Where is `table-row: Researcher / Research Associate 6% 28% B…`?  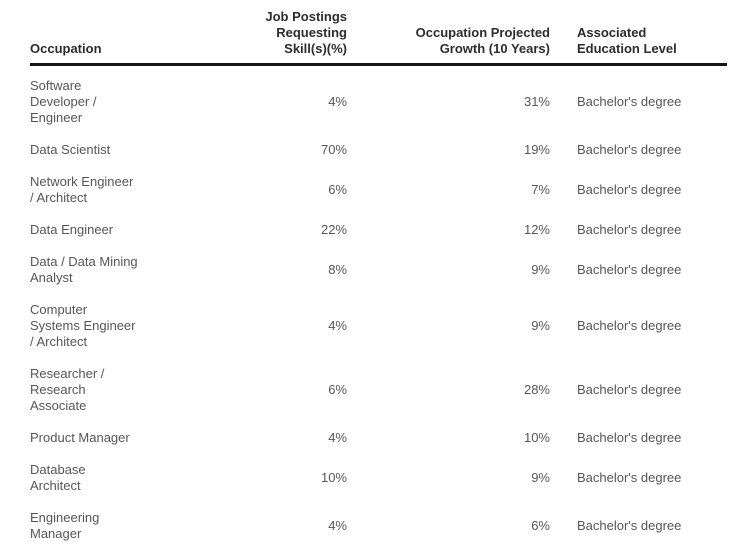
table-row: Researcher / Research Associate 6% 28% B… is located at coordinates (378, 390).